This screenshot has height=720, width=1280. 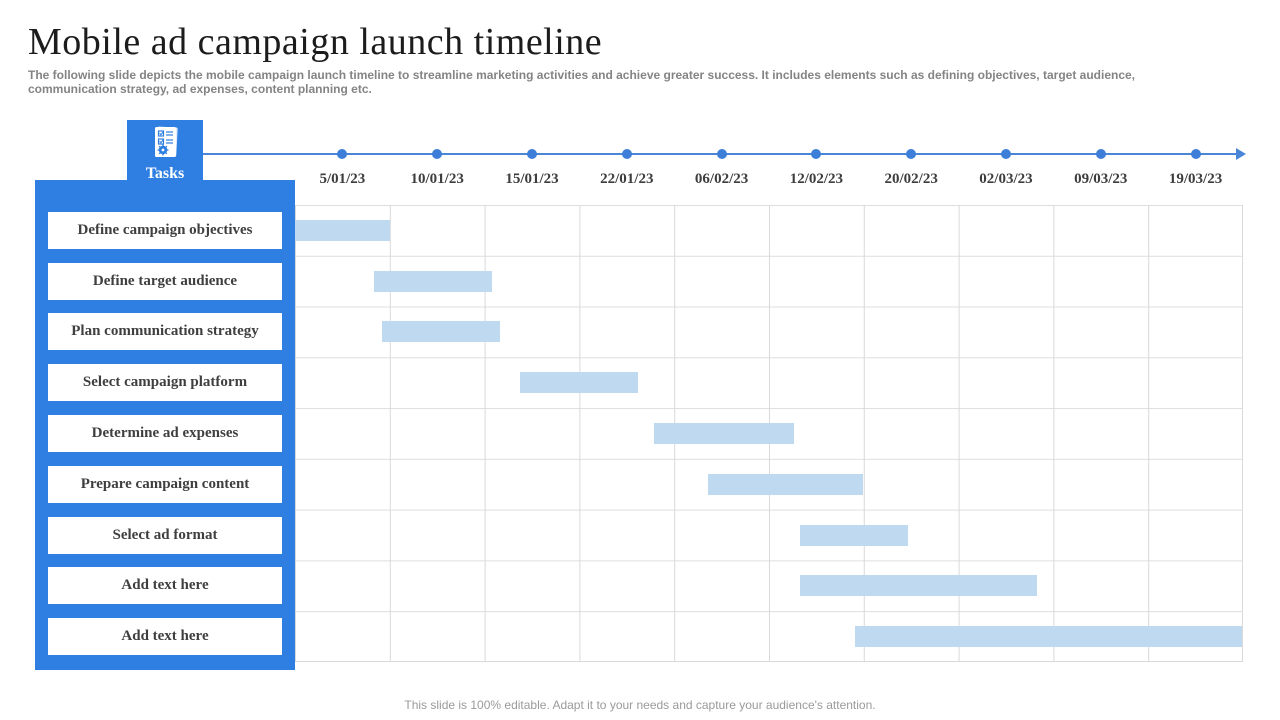 I want to click on date-tick-label: 02/03/23, so click(x=1006, y=179).